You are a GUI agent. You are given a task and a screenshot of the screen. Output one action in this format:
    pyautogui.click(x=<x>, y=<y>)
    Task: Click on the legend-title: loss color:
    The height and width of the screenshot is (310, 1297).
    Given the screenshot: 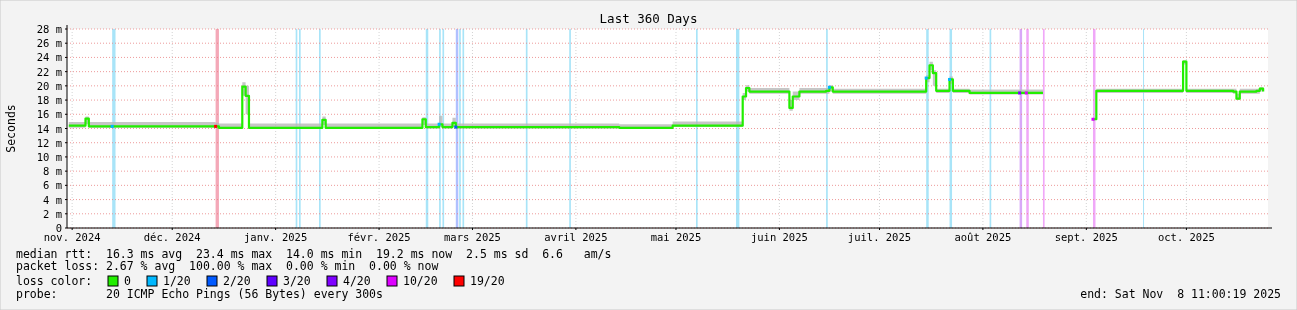 What is the action you would take?
    pyautogui.click(x=54, y=281)
    